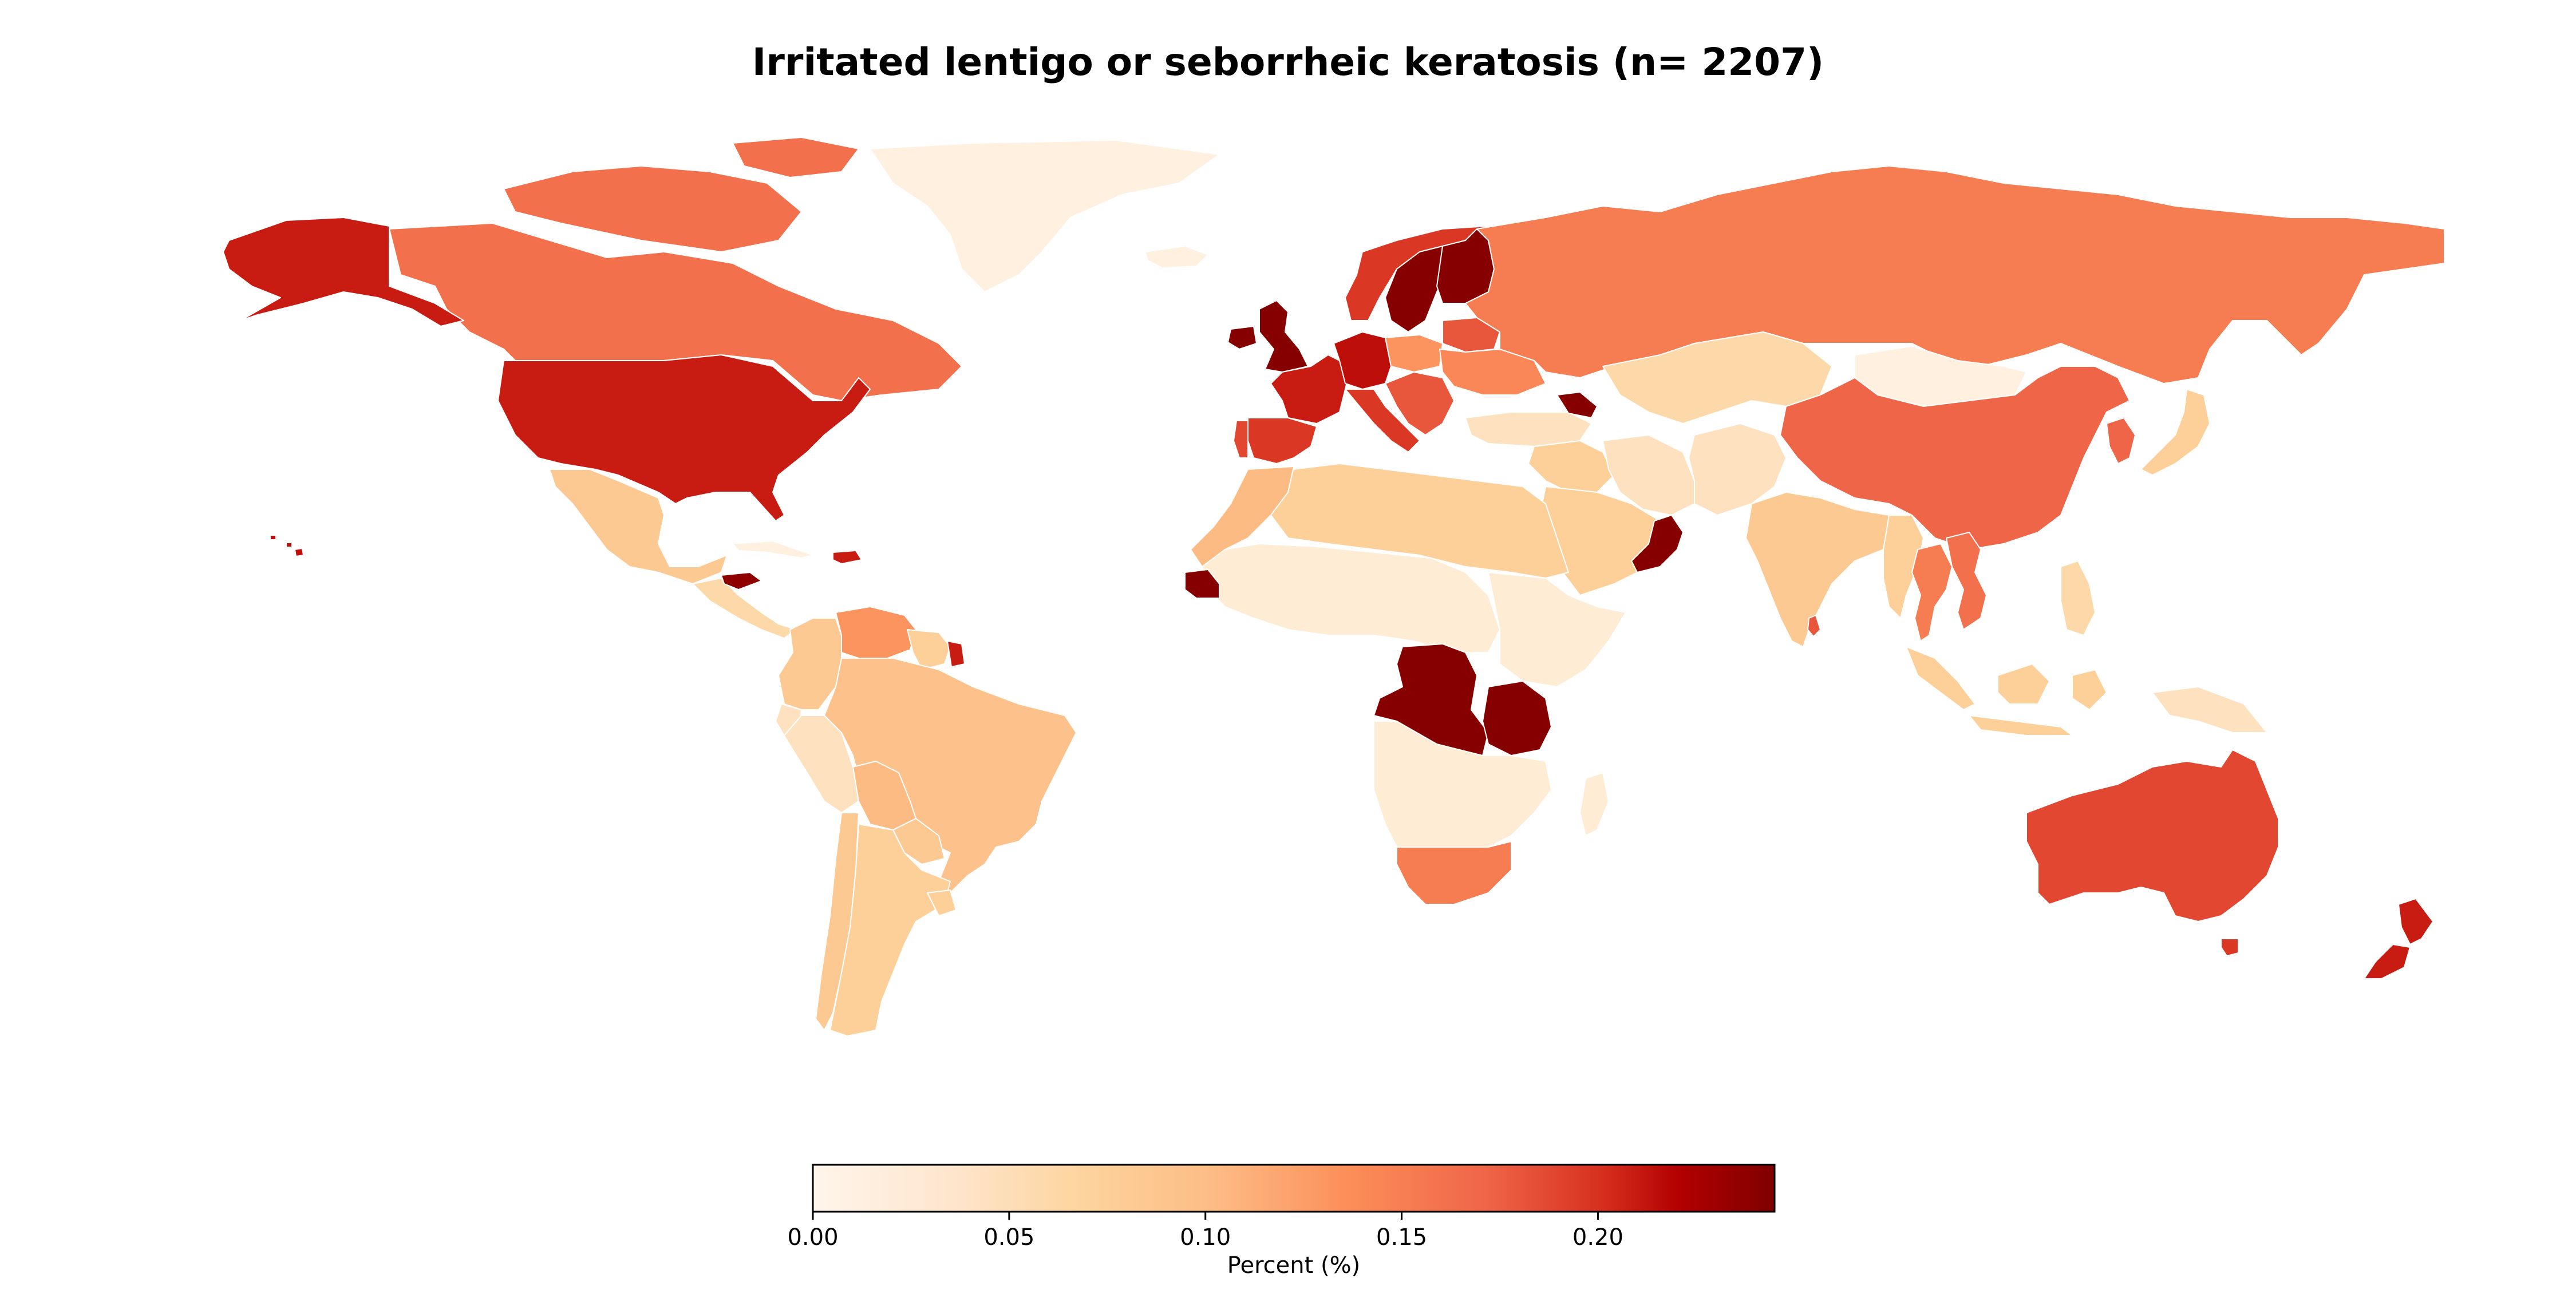 This screenshot has width=2576, height=1305. Describe the element at coordinates (2006, 691) in the screenshot. I see `region-indonesia` at that location.